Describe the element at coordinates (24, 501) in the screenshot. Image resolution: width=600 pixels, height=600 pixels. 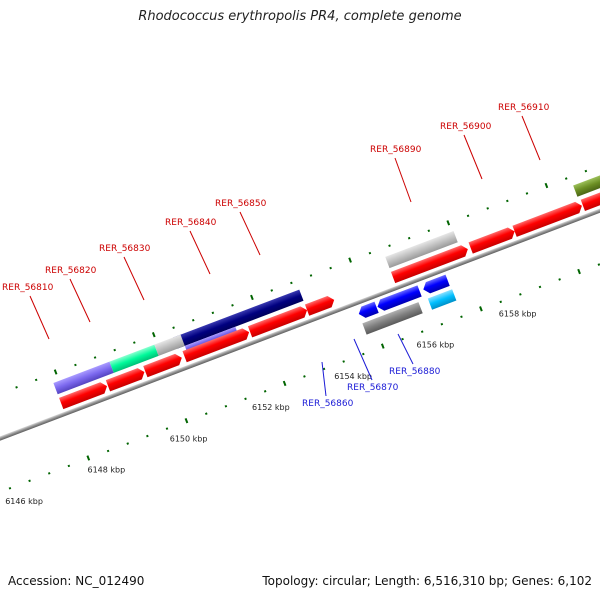
I see `scale-label: 6146 kbp` at that location.